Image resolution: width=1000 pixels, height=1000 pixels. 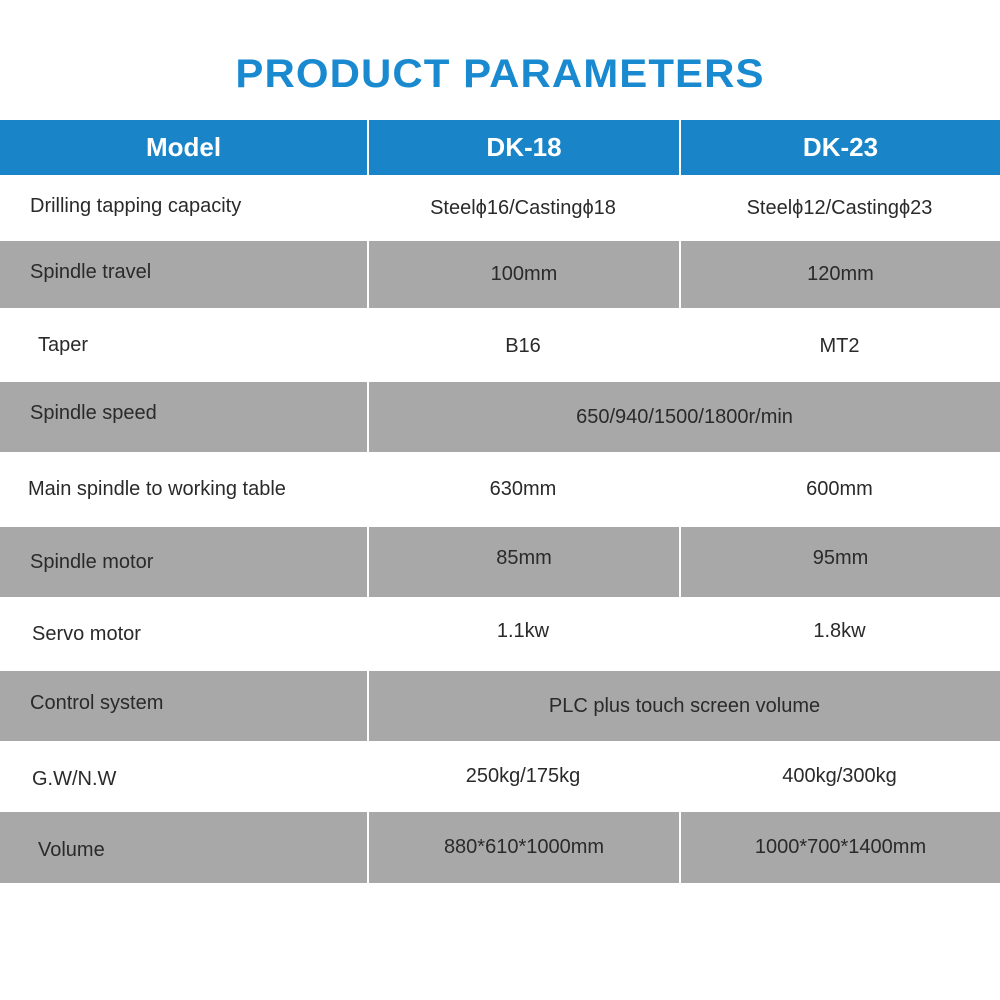 I want to click on cell-merged: PLC plus touch screen volume, so click(x=684, y=706).